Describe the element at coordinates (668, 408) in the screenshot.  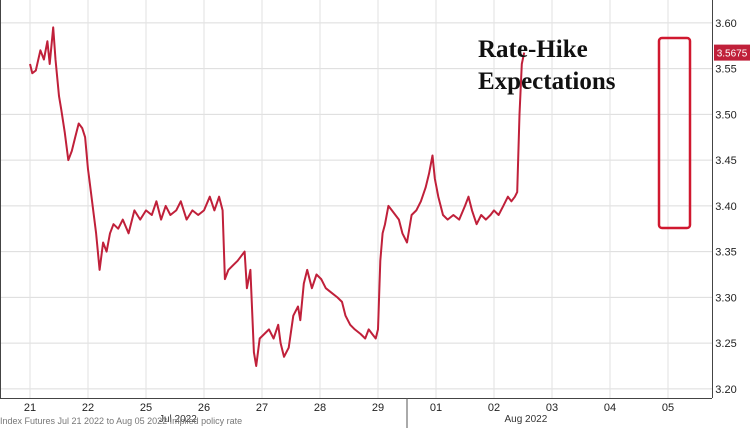
I see `x-tick-label: 05` at that location.